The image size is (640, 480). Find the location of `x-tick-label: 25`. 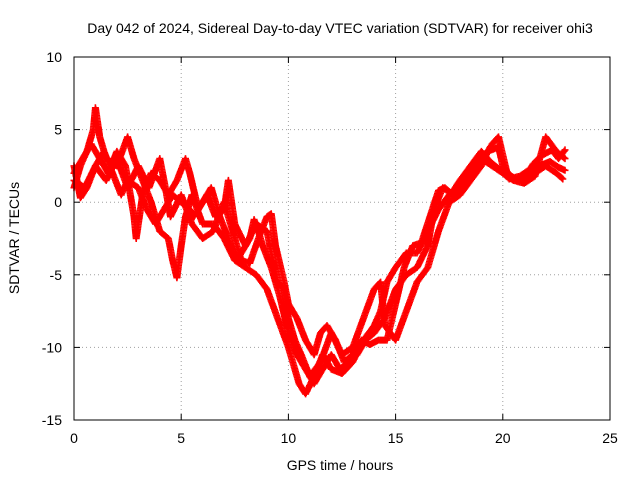

x-tick-label: 25 is located at coordinates (610, 438).